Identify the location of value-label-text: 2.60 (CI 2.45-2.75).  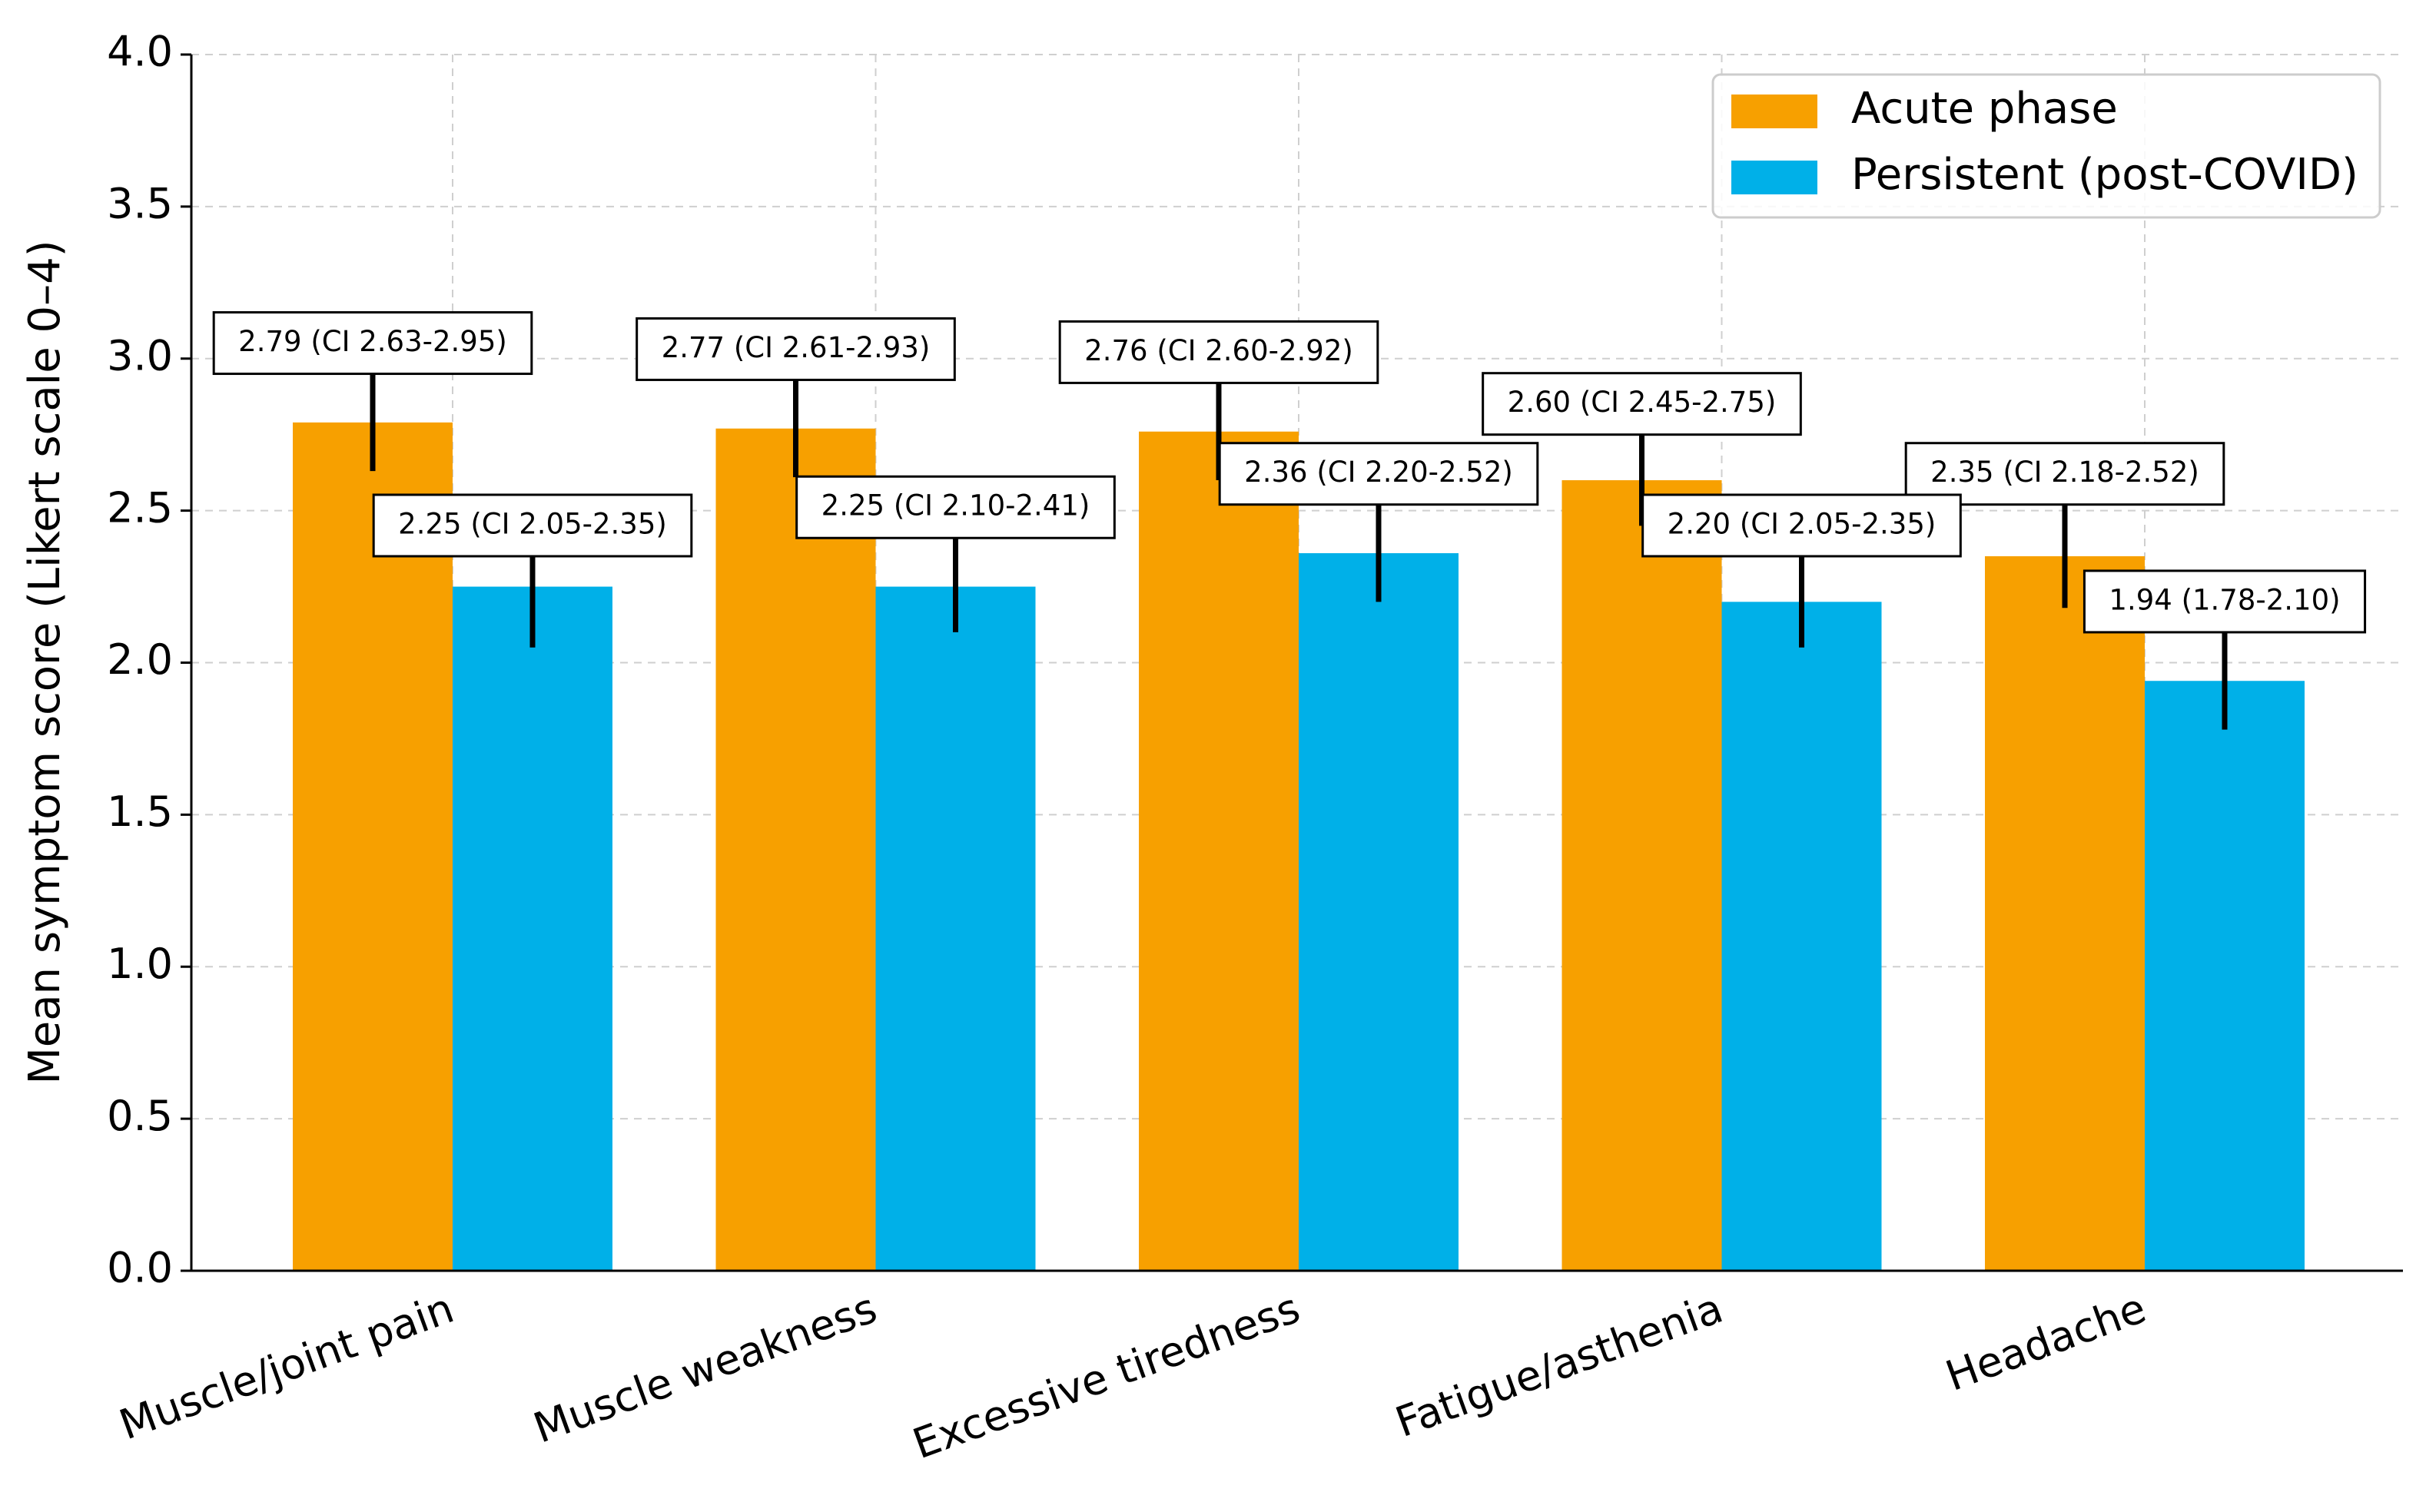
(1642, 402).